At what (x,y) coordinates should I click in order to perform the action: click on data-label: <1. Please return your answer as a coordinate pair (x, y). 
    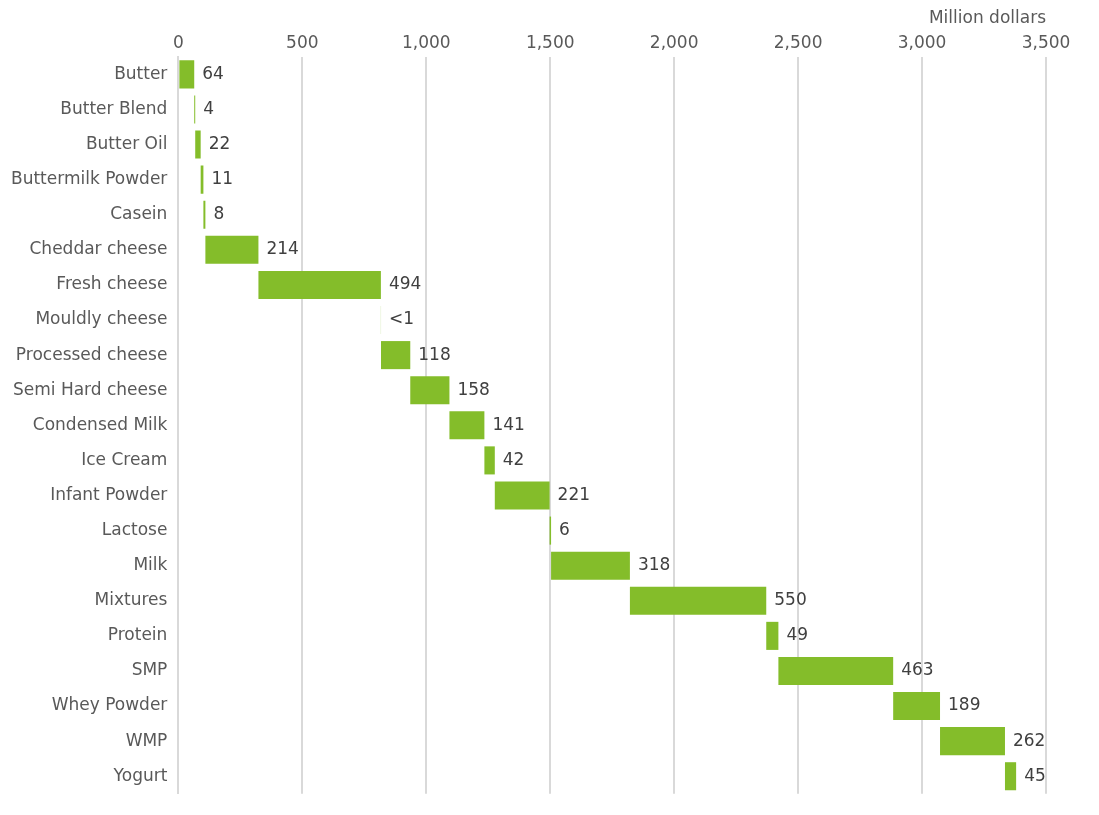
    Looking at the image, I should click on (402, 318).